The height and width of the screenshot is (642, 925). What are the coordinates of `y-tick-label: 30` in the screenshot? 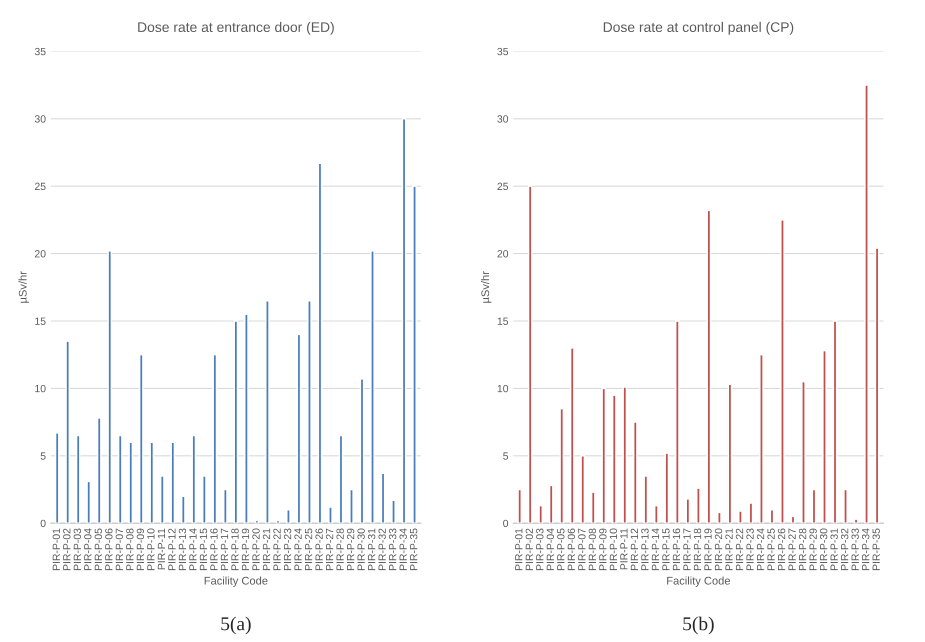 It's located at (502, 119).